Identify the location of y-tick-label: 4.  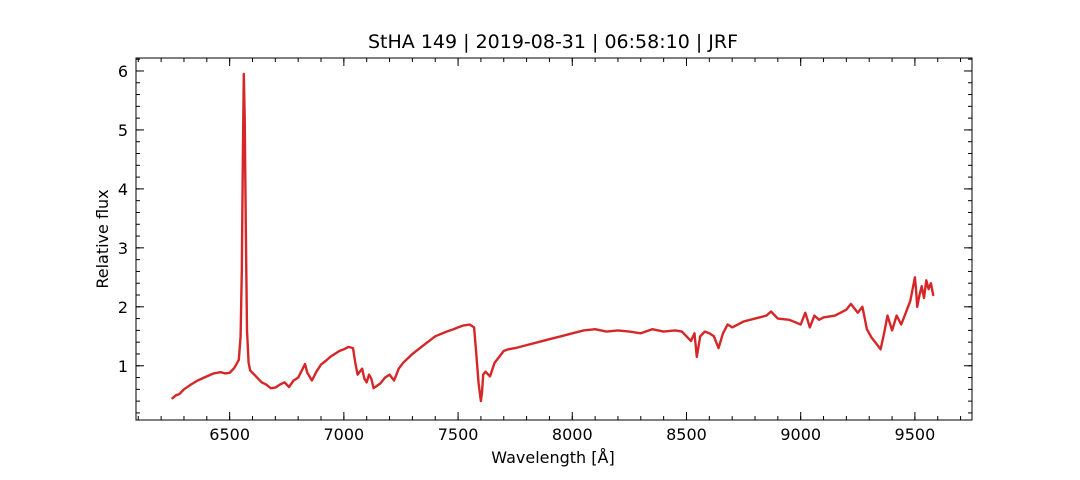
(123, 189).